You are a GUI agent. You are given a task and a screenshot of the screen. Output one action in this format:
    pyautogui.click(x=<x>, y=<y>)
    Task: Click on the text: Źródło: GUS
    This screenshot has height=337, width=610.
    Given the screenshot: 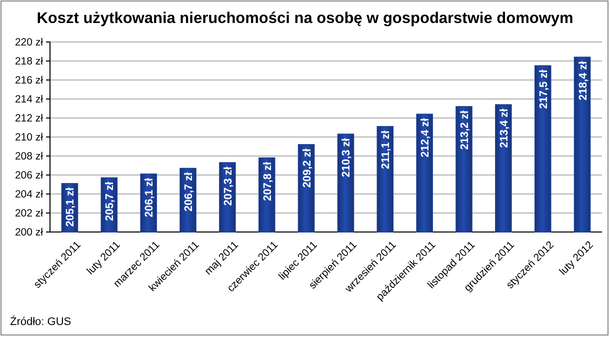 What is the action you would take?
    pyautogui.click(x=41, y=321)
    